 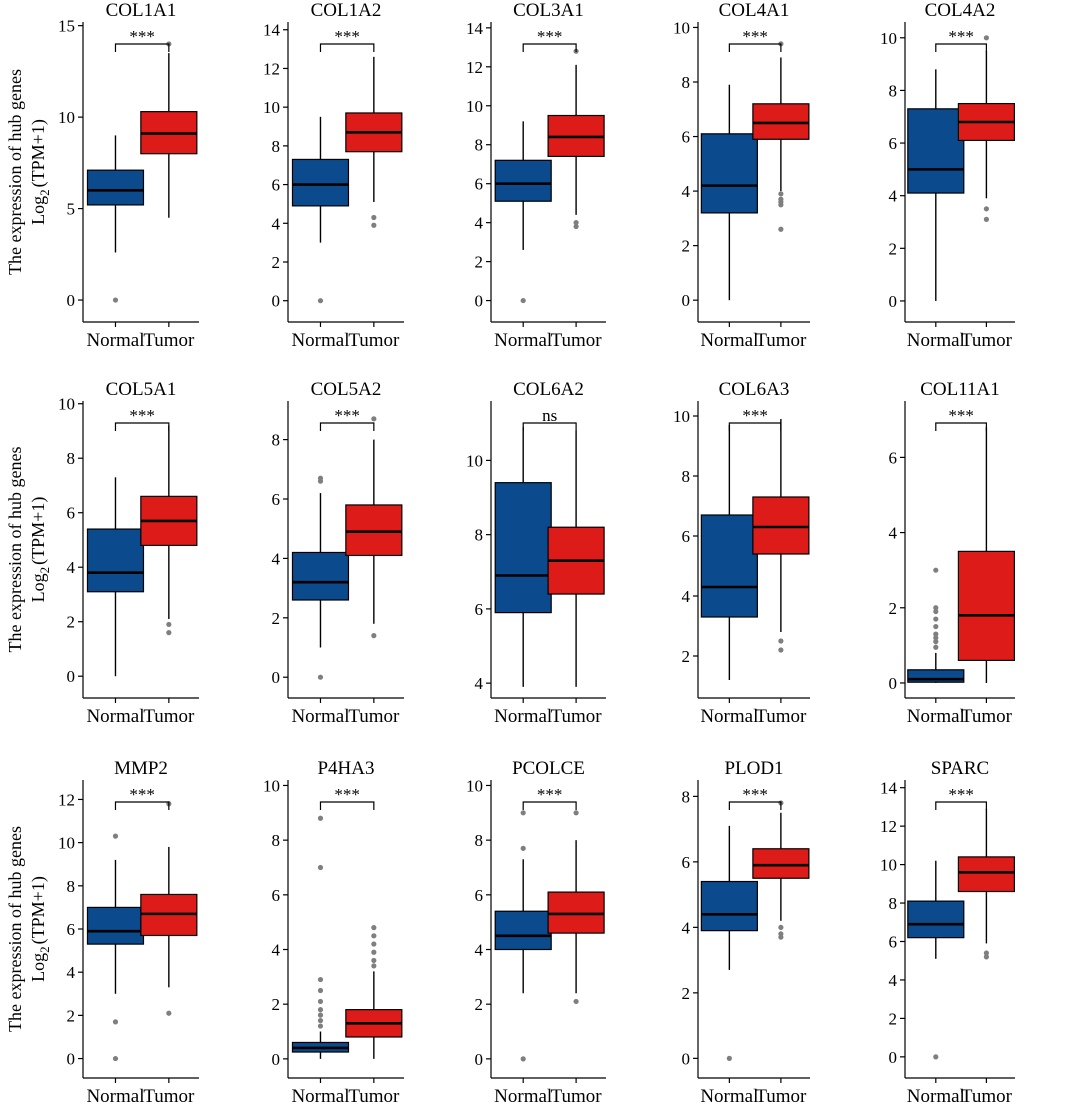 What do you see at coordinates (549, 415) in the screenshot?
I see `significance-label: ns` at bounding box center [549, 415].